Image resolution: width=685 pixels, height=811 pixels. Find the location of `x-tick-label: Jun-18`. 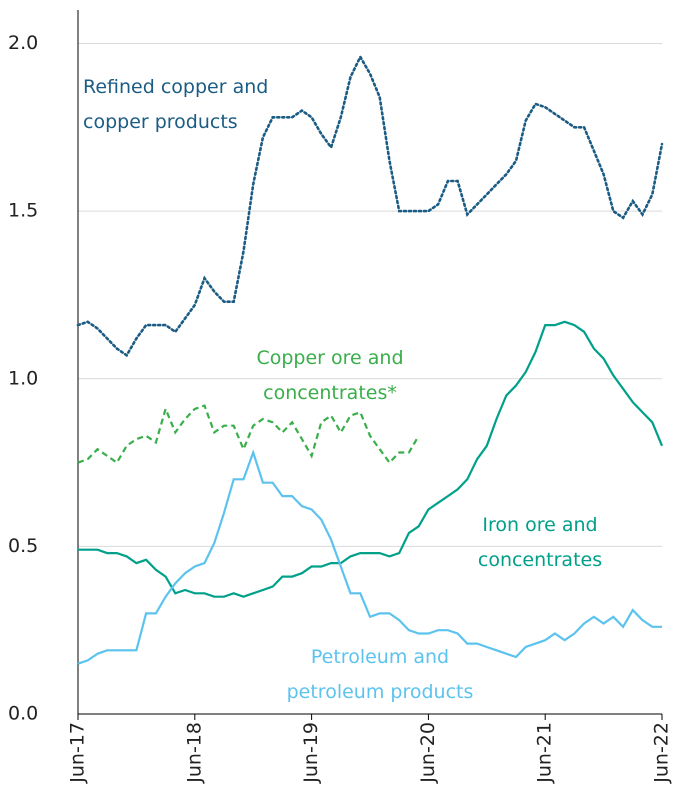

x-tick-label: Jun-18 is located at coordinates (194, 753).